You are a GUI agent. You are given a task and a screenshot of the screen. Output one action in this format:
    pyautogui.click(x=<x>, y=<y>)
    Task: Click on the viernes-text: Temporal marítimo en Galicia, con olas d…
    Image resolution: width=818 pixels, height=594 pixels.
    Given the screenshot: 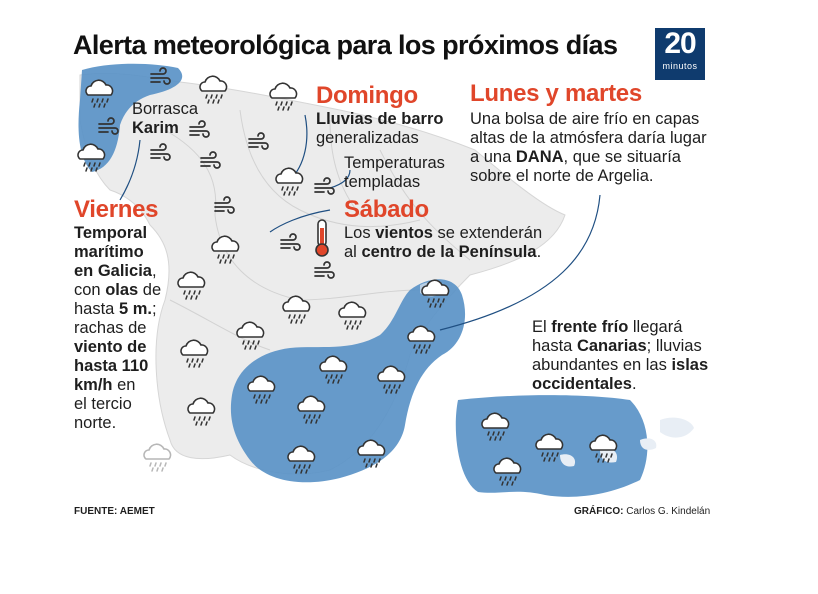 What is the action you would take?
    pyautogui.click(x=117, y=328)
    